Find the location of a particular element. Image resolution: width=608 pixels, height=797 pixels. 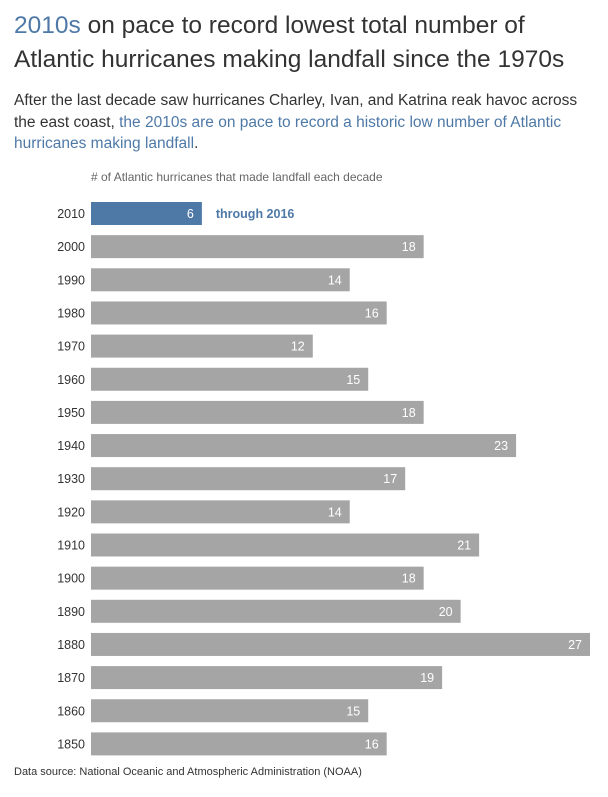

bar-row: 1930 17 is located at coordinates (231, 479).